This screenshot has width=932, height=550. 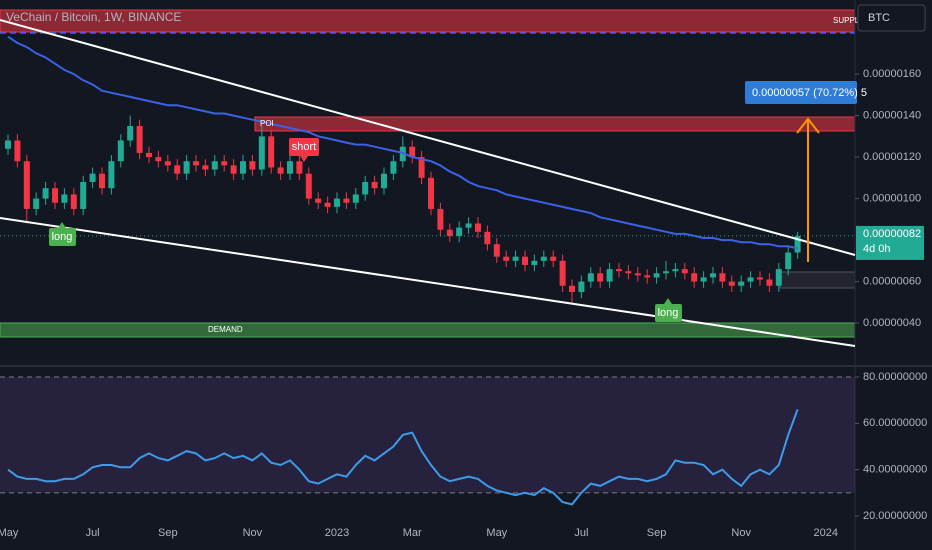 What do you see at coordinates (496, 533) in the screenshot?
I see `x-tick-label: May` at bounding box center [496, 533].